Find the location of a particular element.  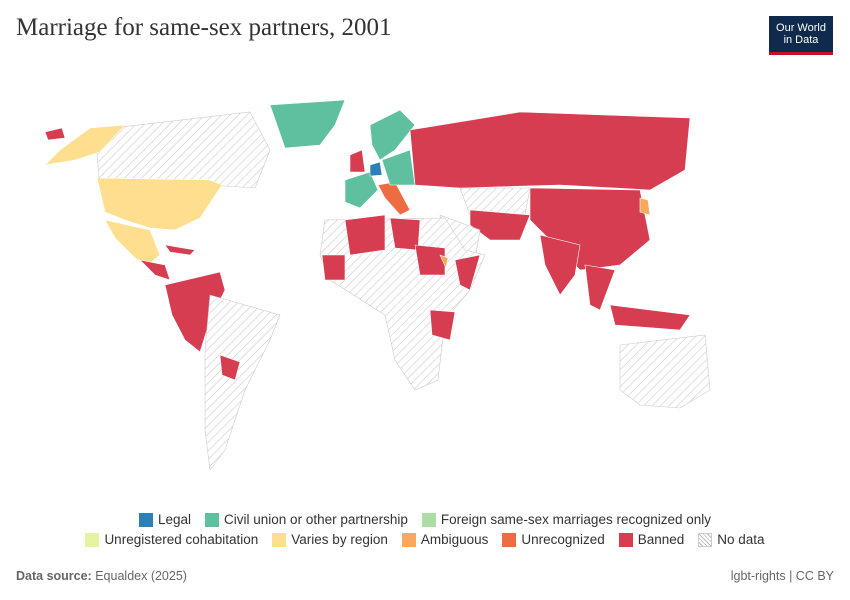

legend-label: No data is located at coordinates (741, 539).